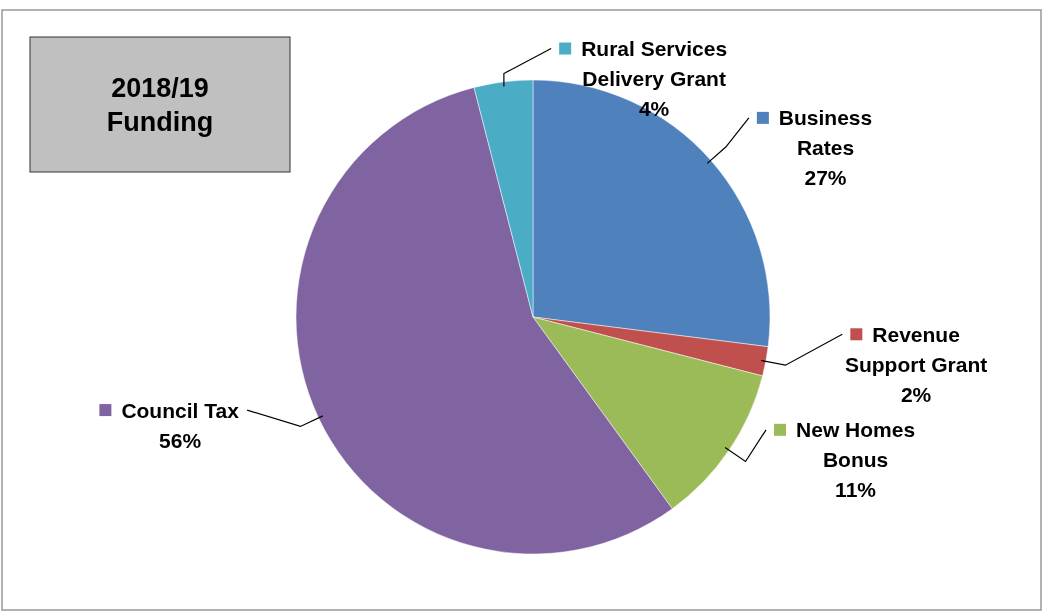 This screenshot has width=1043, height=612. Describe the element at coordinates (180, 410) in the screenshot. I see `legend-label: Council Tax` at that location.